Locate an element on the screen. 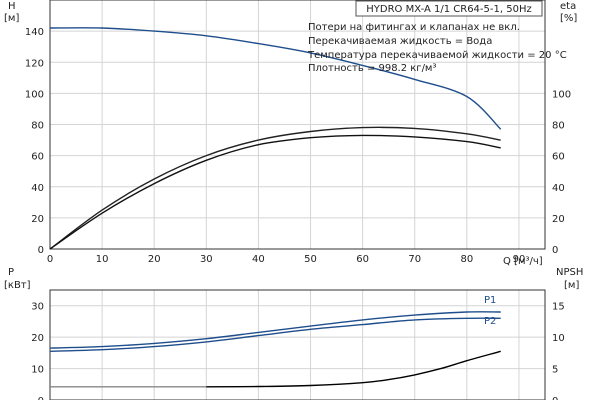  x-axis-label: Q [м³/ч] is located at coordinates (523, 261).